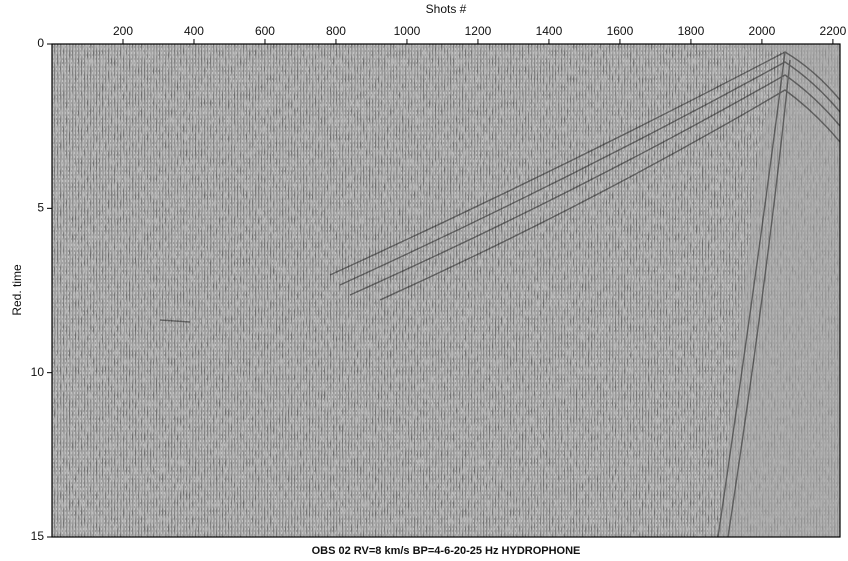 The image size is (848, 561). What do you see at coordinates (38, 536) in the screenshot?
I see `y-tick-label: 15` at bounding box center [38, 536].